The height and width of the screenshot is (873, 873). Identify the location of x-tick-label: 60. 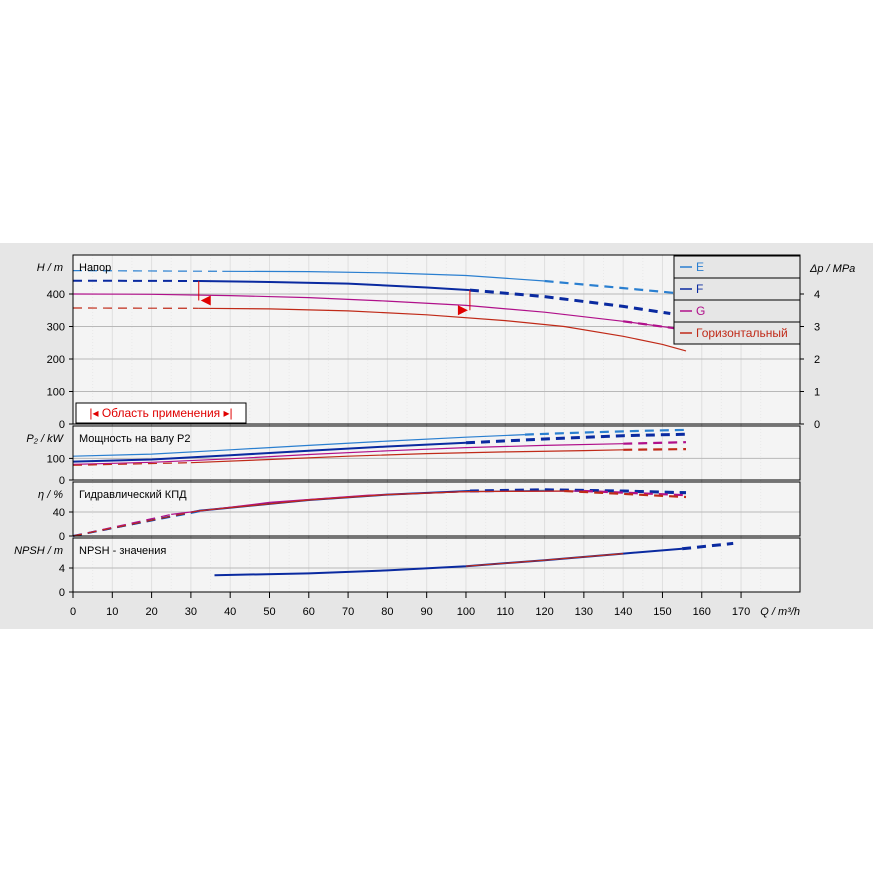
(309, 612).